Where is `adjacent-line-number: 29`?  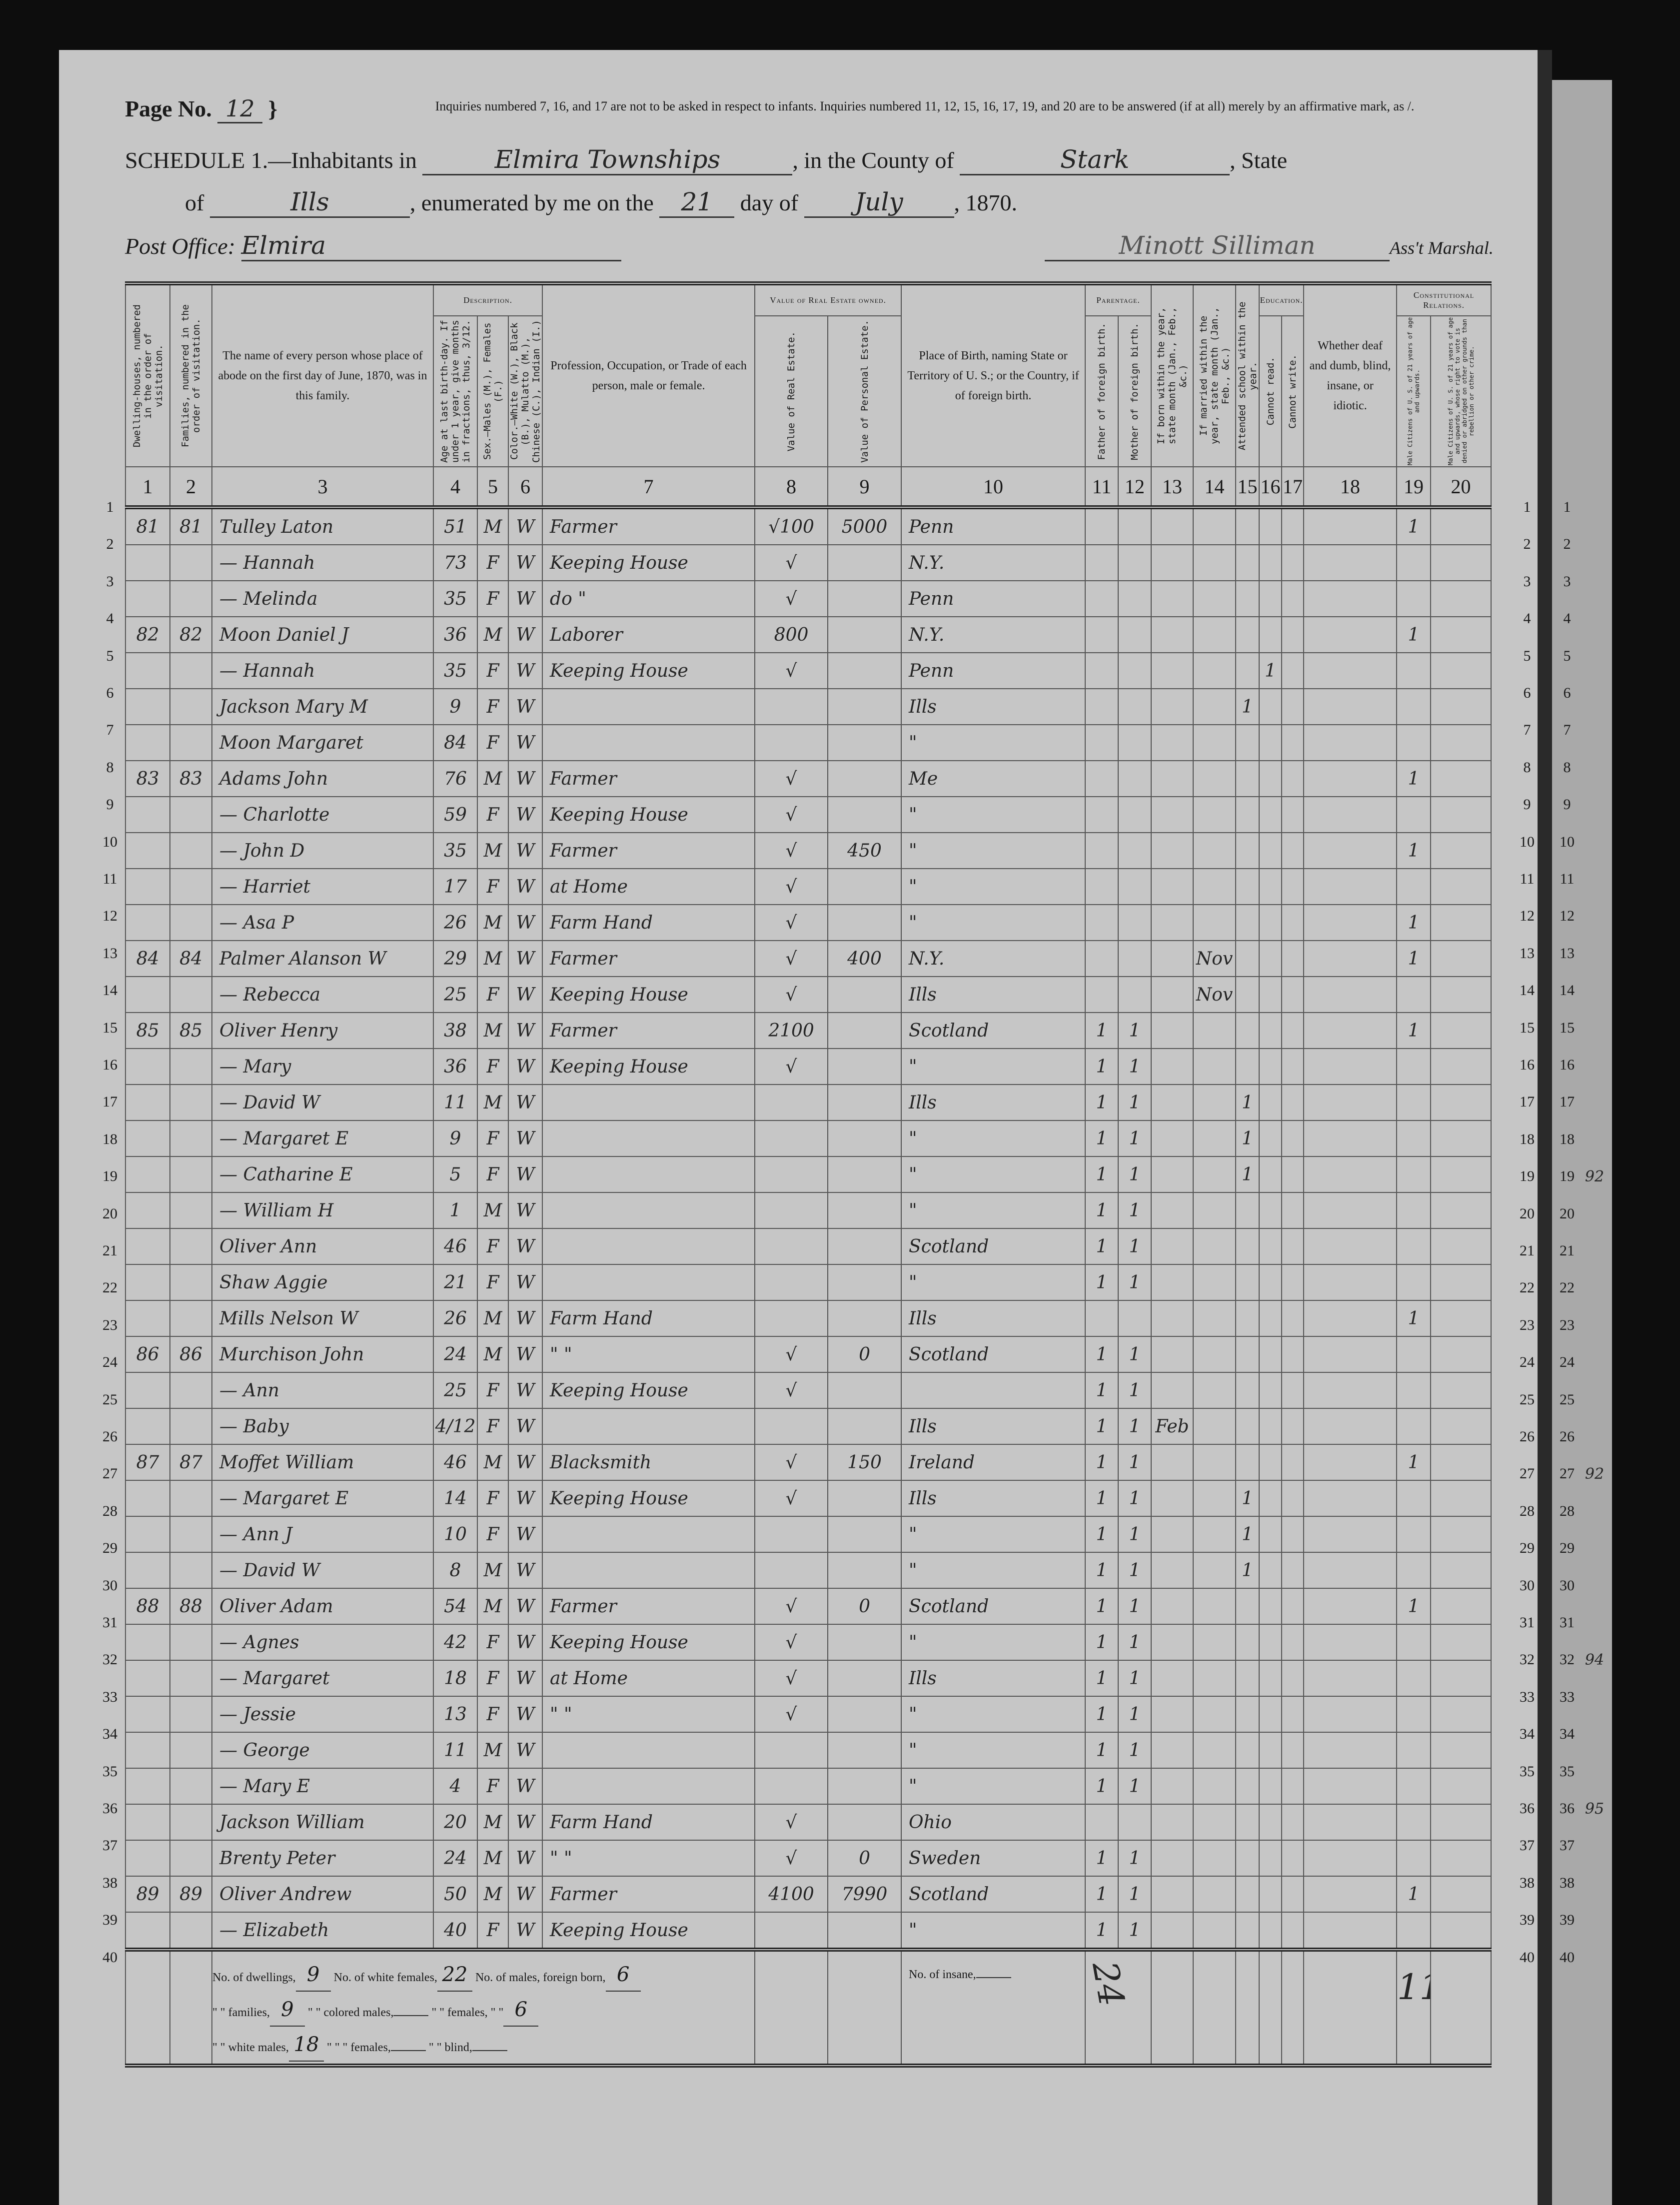 adjacent-line-number: 29 is located at coordinates (1568, 1548).